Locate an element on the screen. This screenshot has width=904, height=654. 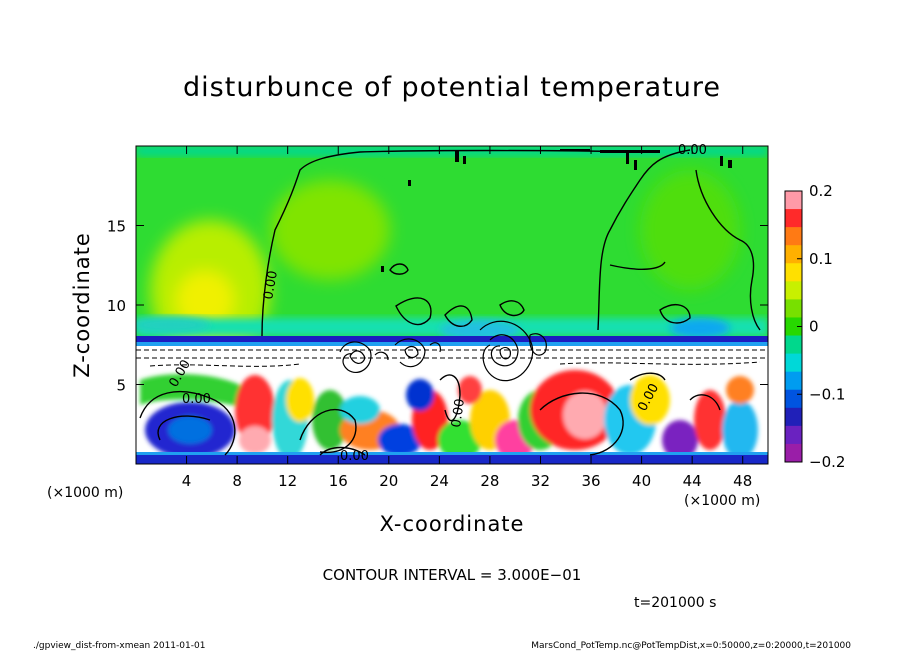
x-tick-label: 36 is located at coordinates (590, 481).